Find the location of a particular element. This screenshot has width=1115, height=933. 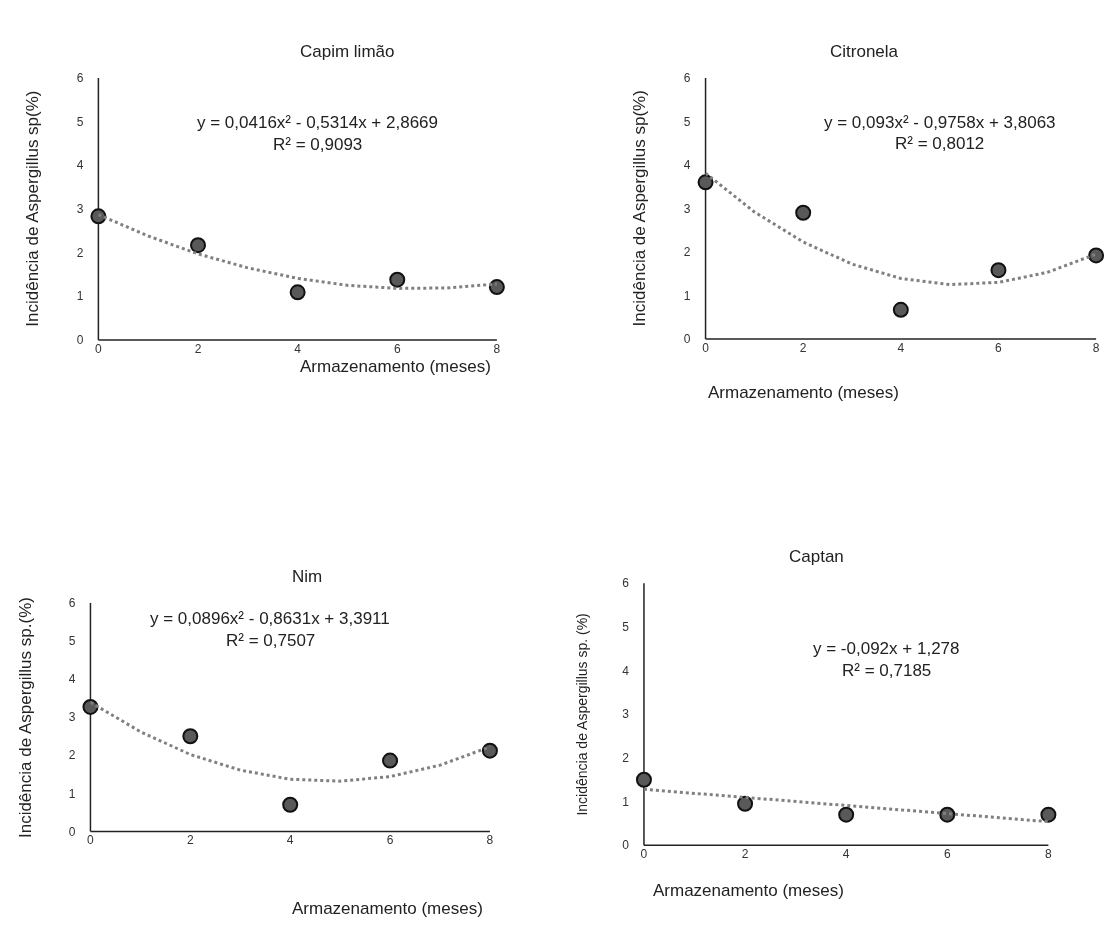

chart-title: Capim limão is located at coordinates (347, 51).